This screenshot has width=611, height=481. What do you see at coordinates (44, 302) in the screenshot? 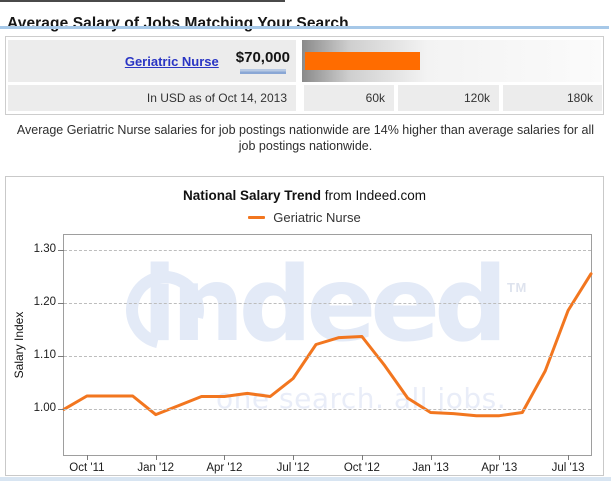
I see `y-tick-label: 1.20` at bounding box center [44, 302].